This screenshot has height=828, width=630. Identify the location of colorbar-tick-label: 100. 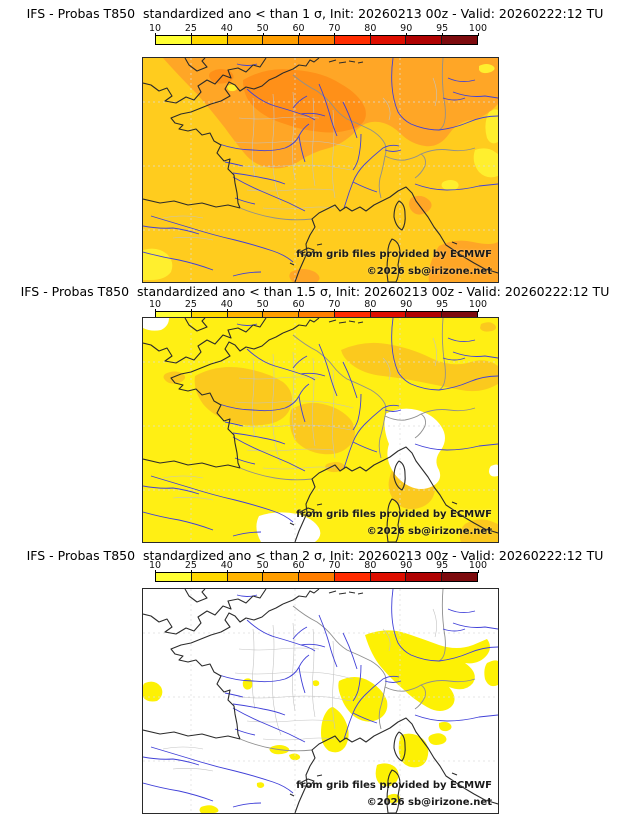
(478, 565).